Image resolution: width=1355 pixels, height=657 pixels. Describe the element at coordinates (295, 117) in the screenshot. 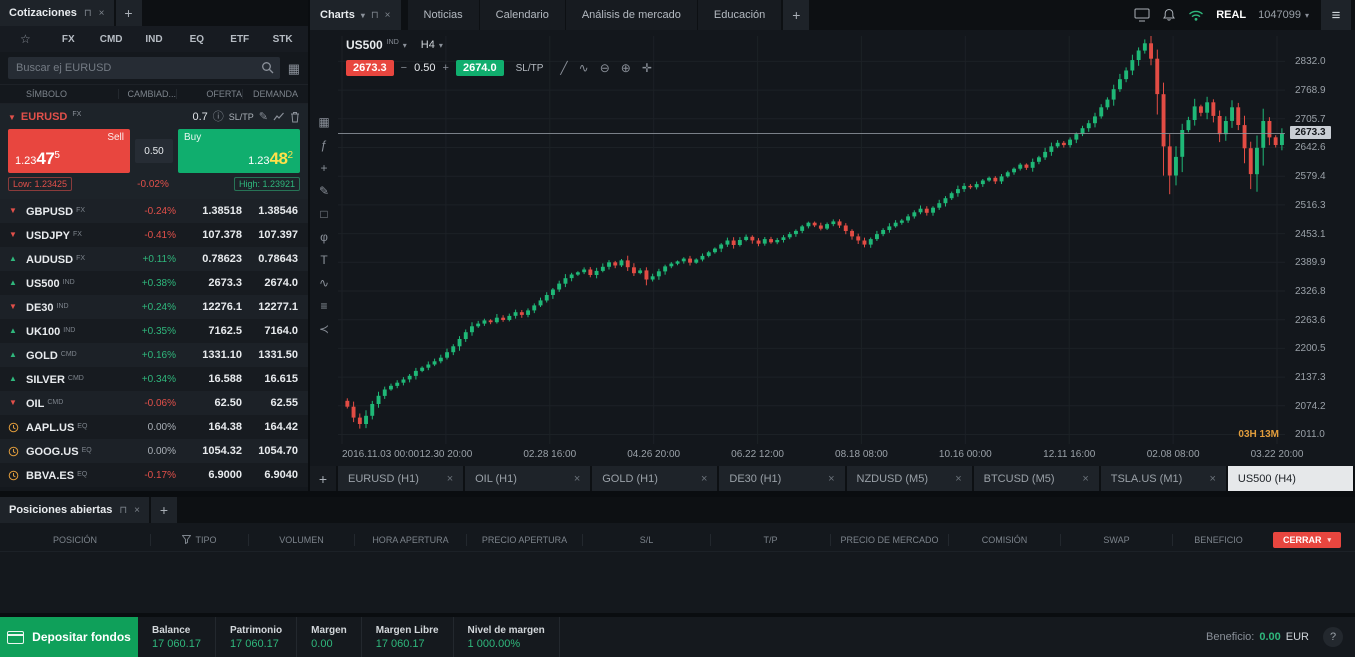

I see `trash-icon` at that location.